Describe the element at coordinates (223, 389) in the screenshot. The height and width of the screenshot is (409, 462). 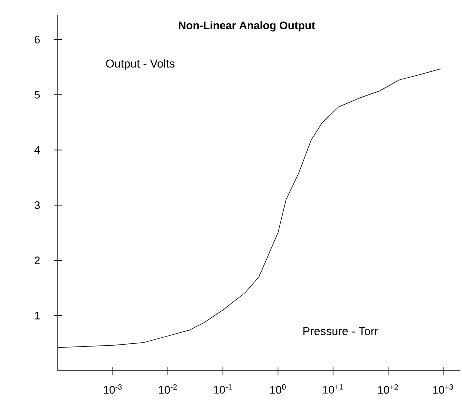
I see `x-tick-label: 10$^{-1}$` at that location.